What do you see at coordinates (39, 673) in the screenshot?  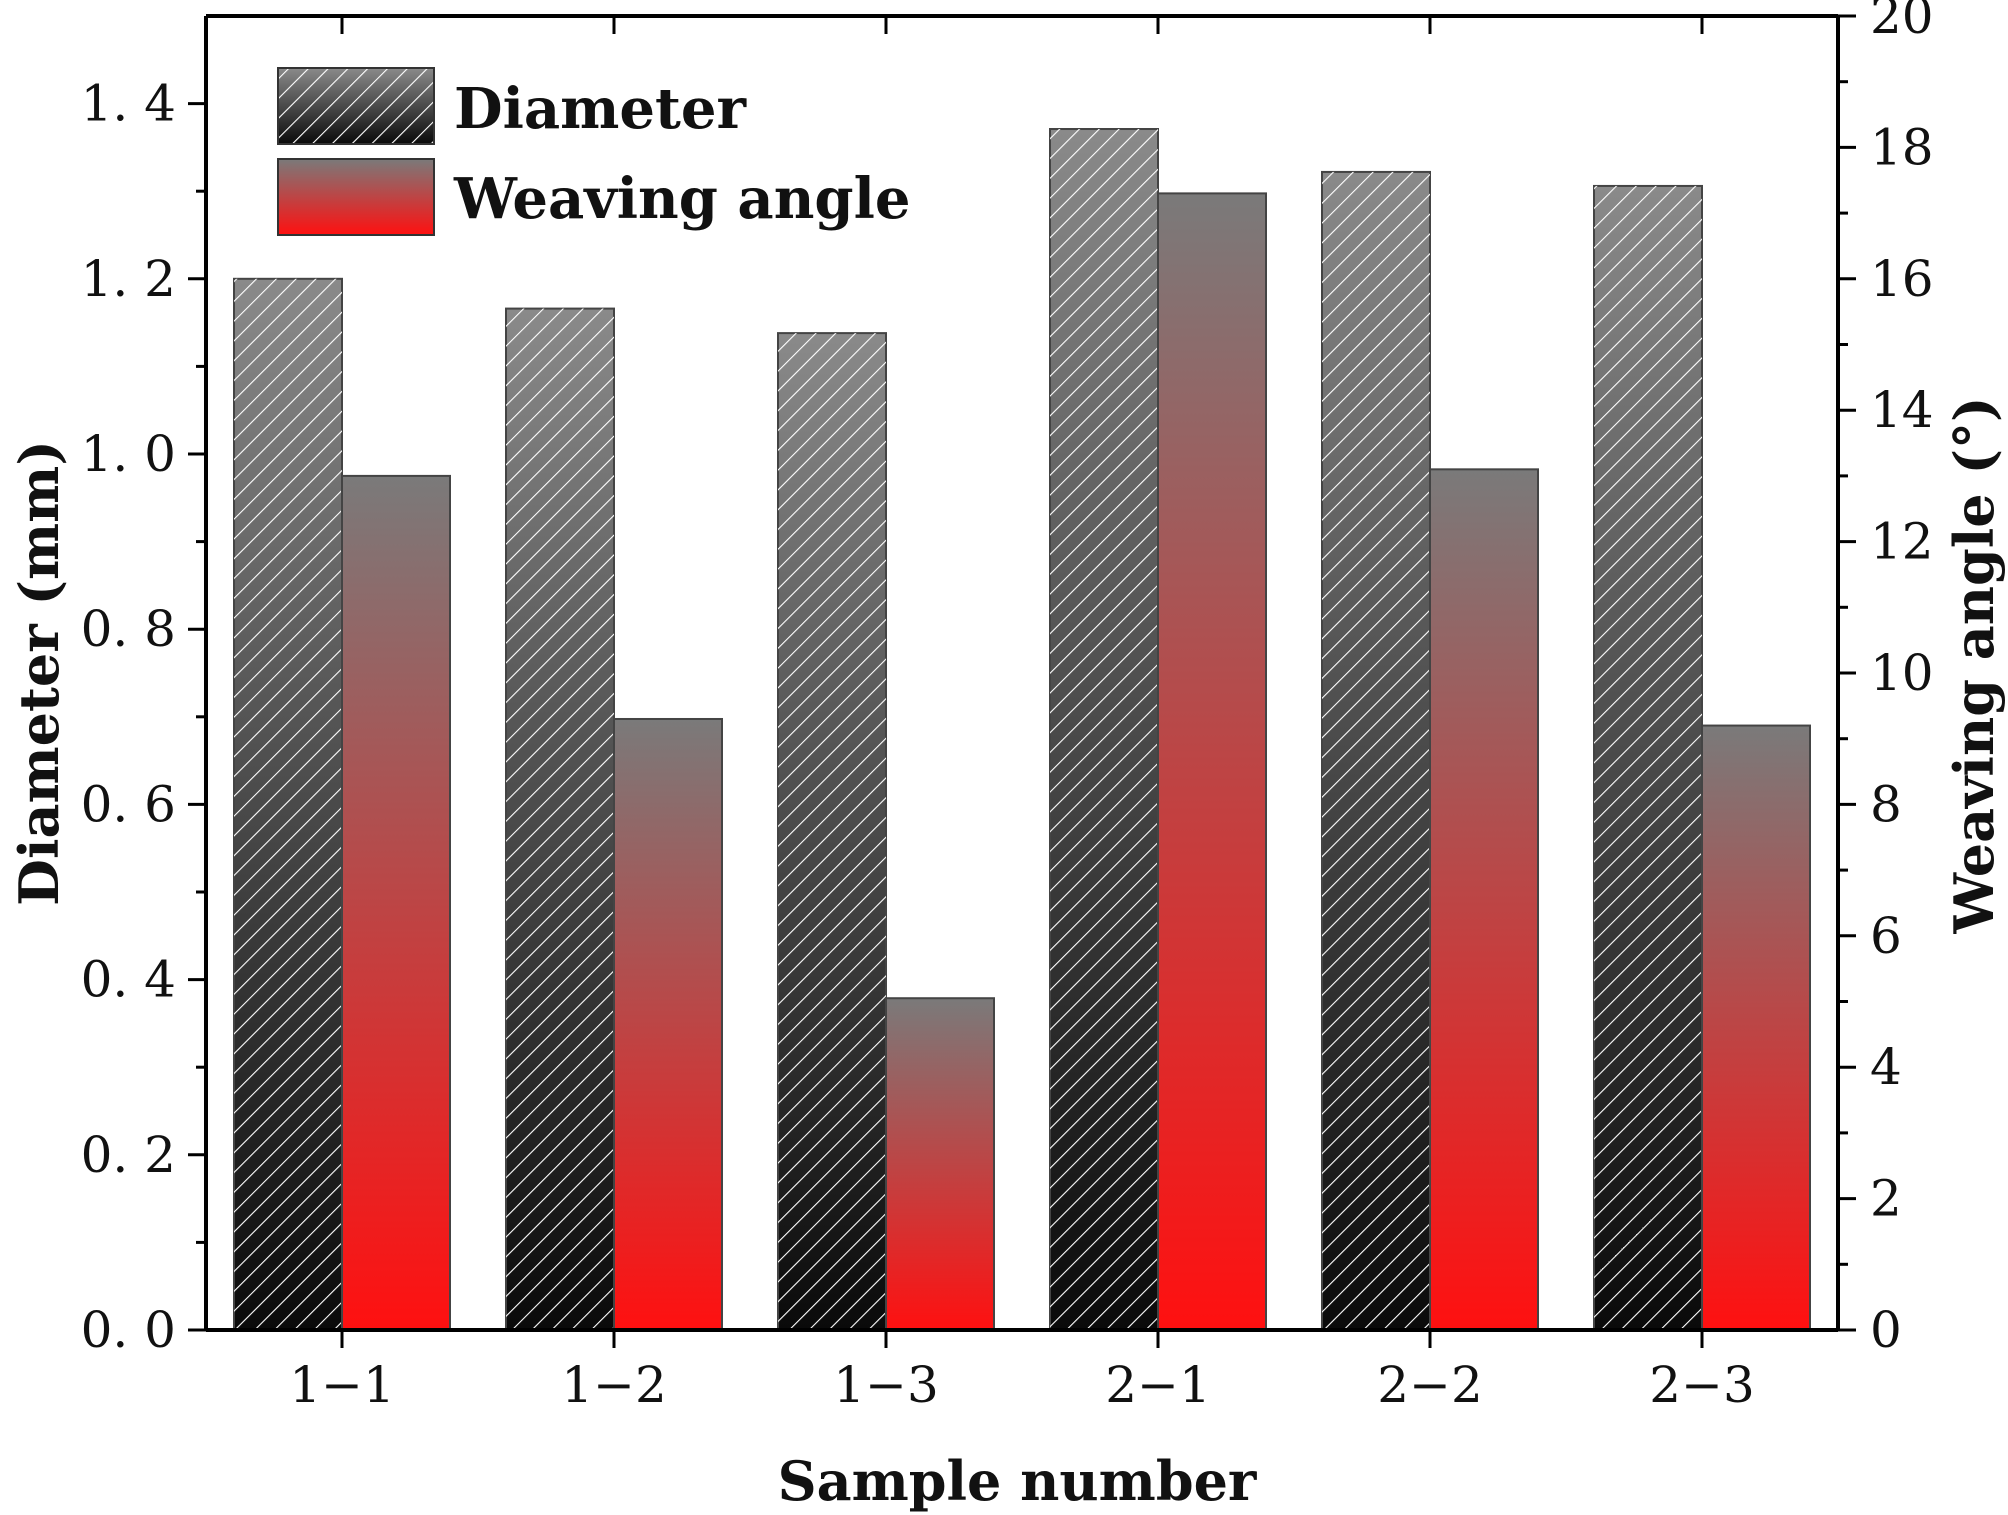 I see `y-axis-title: Diameter (mm)` at bounding box center [39, 673].